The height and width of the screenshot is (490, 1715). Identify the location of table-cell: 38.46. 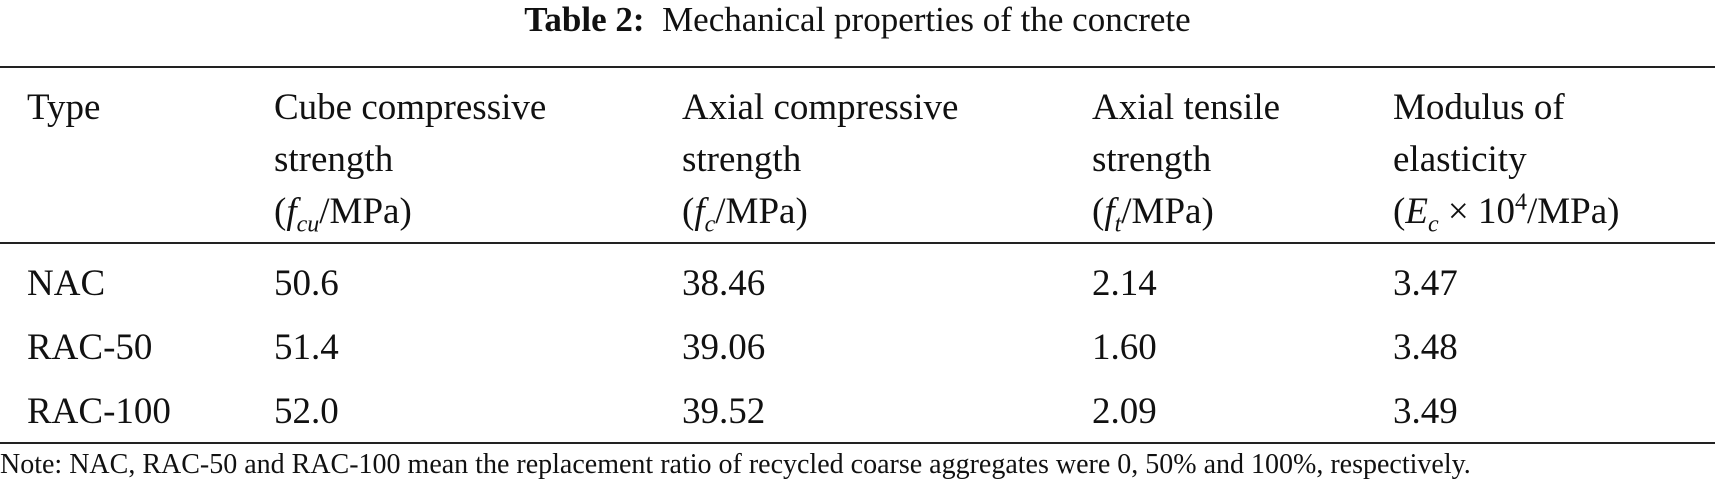
(724, 283).